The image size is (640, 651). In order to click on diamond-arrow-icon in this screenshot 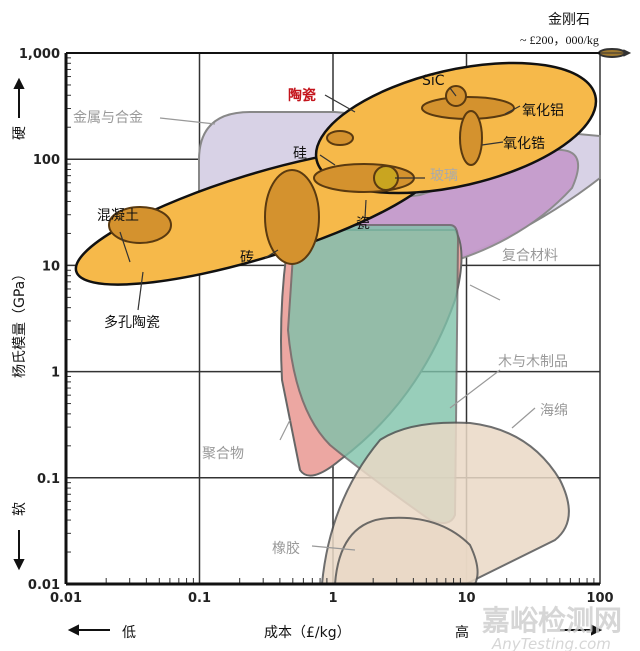, I will do `click(616, 53)`.